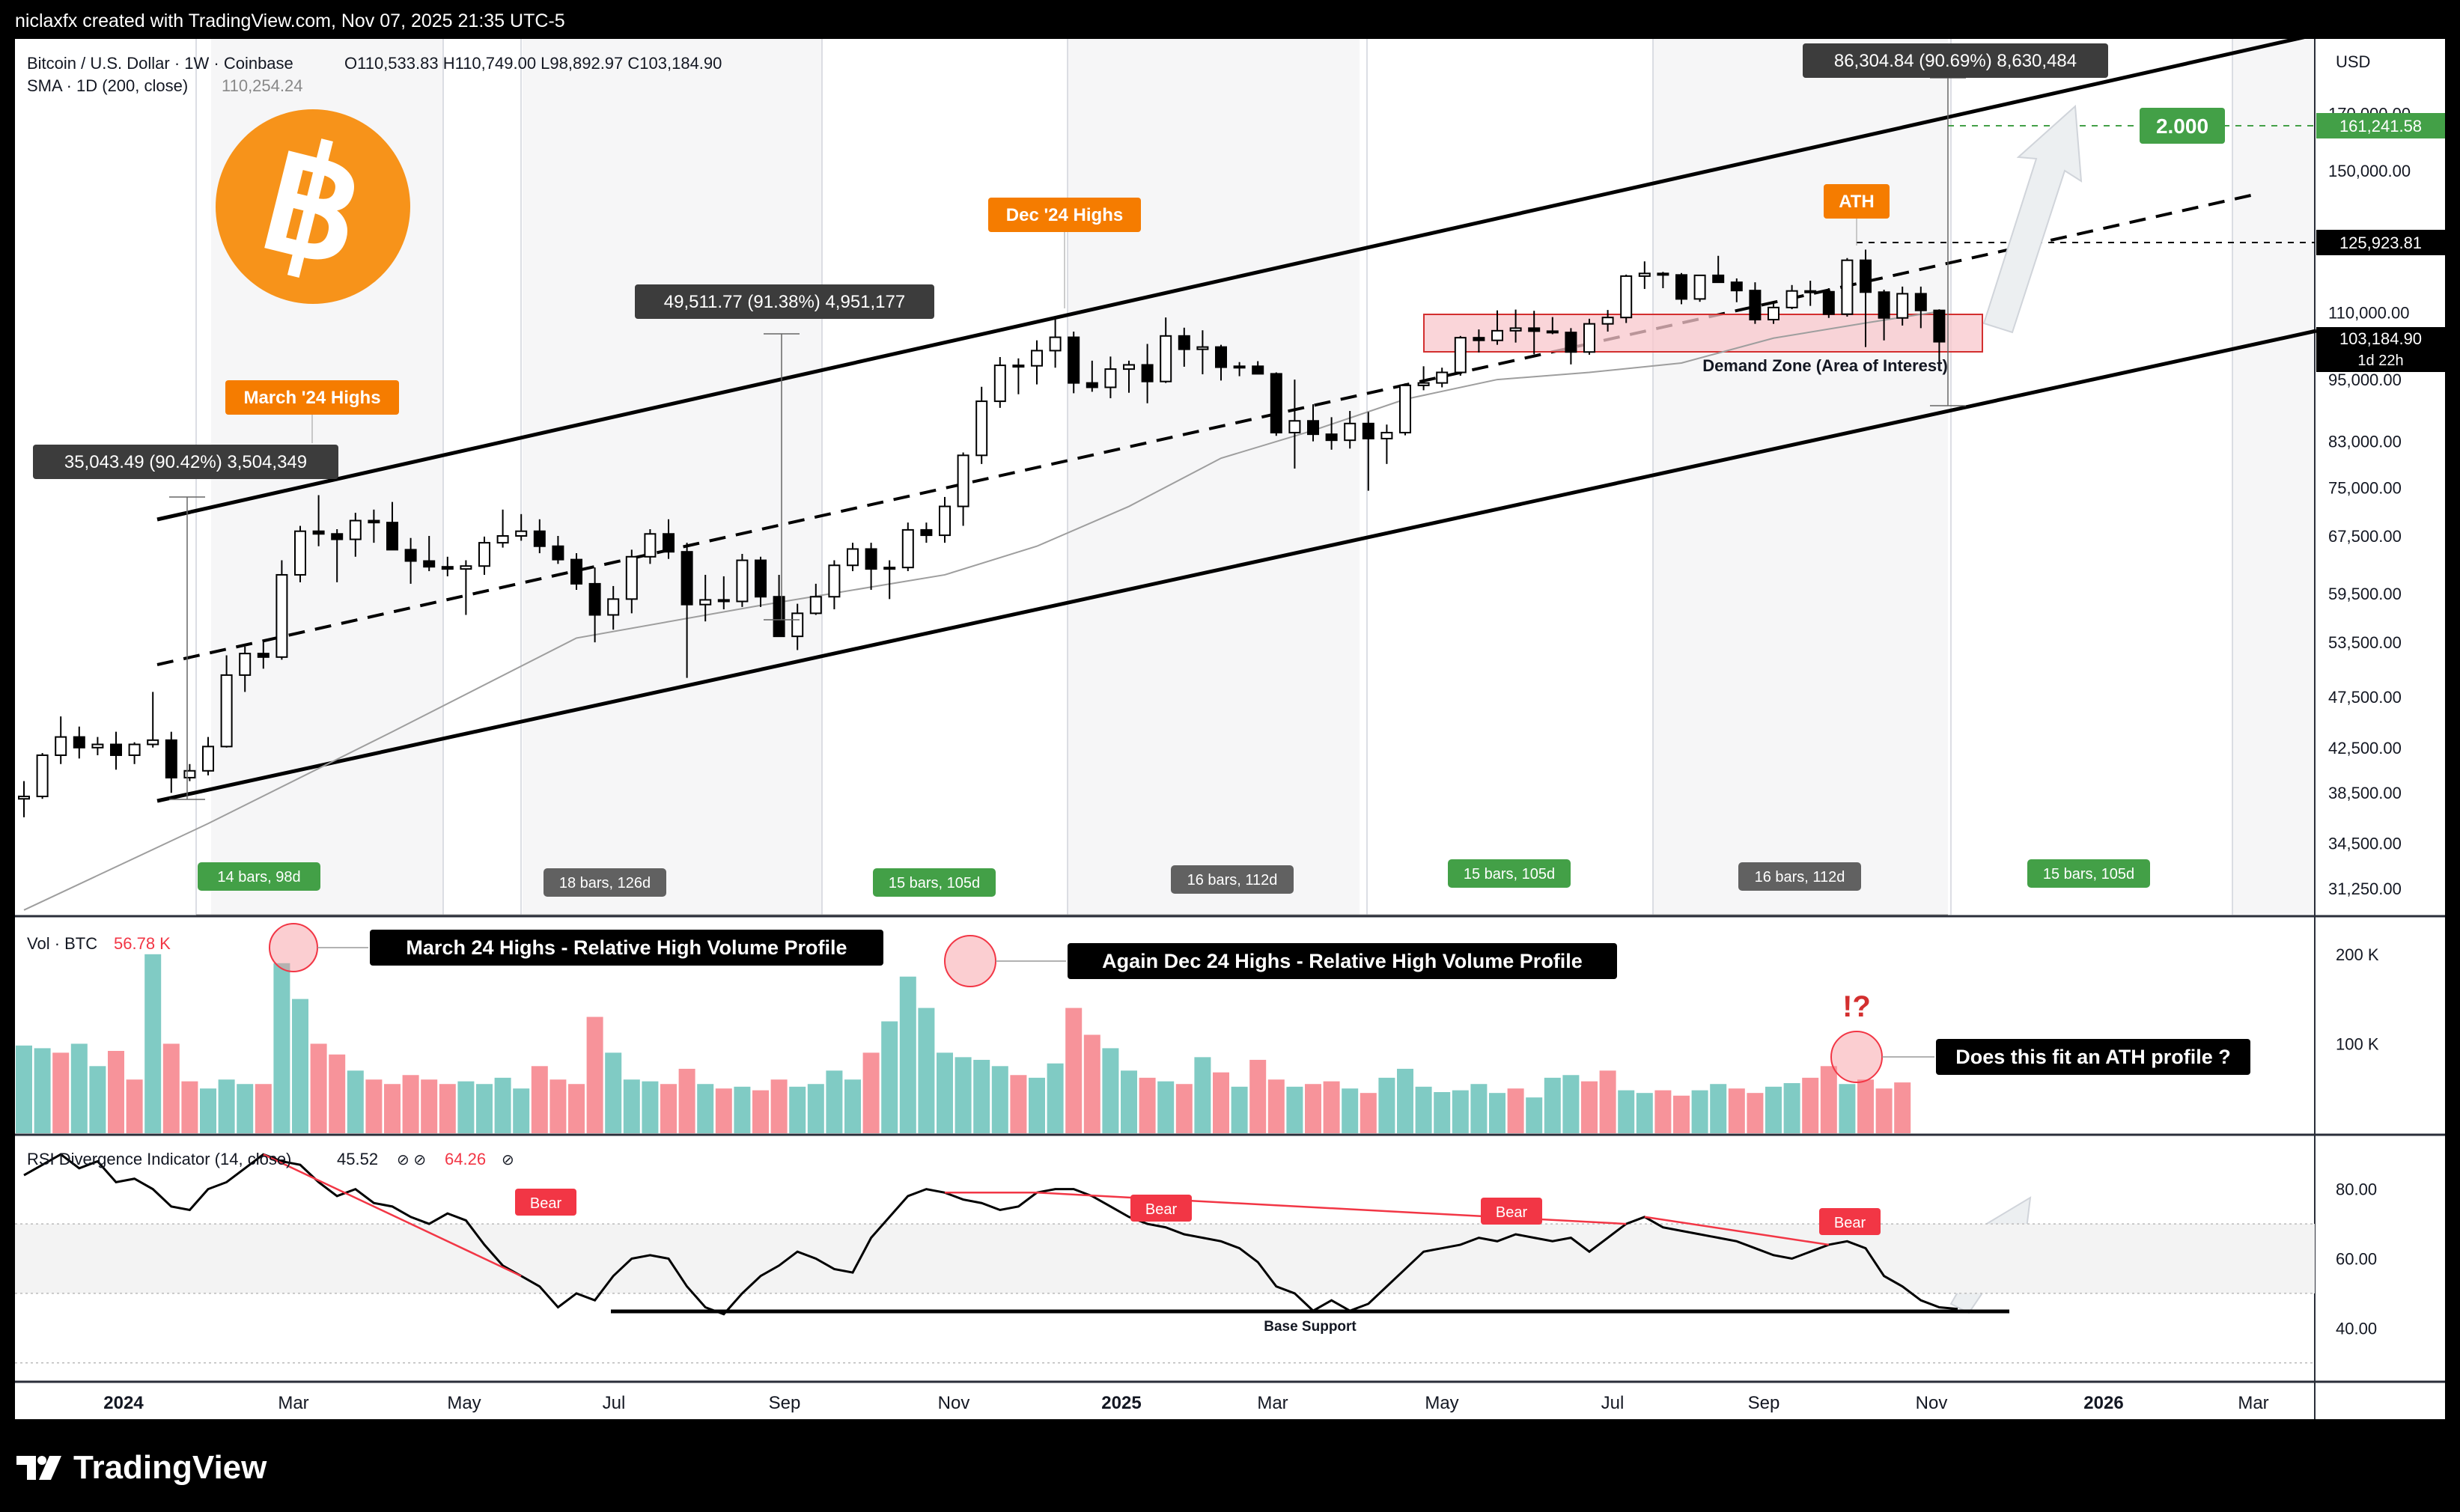 Image resolution: width=2460 pixels, height=1512 pixels. What do you see at coordinates (2365, 793) in the screenshot?
I see `price-axis-tick: 38,500.00` at bounding box center [2365, 793].